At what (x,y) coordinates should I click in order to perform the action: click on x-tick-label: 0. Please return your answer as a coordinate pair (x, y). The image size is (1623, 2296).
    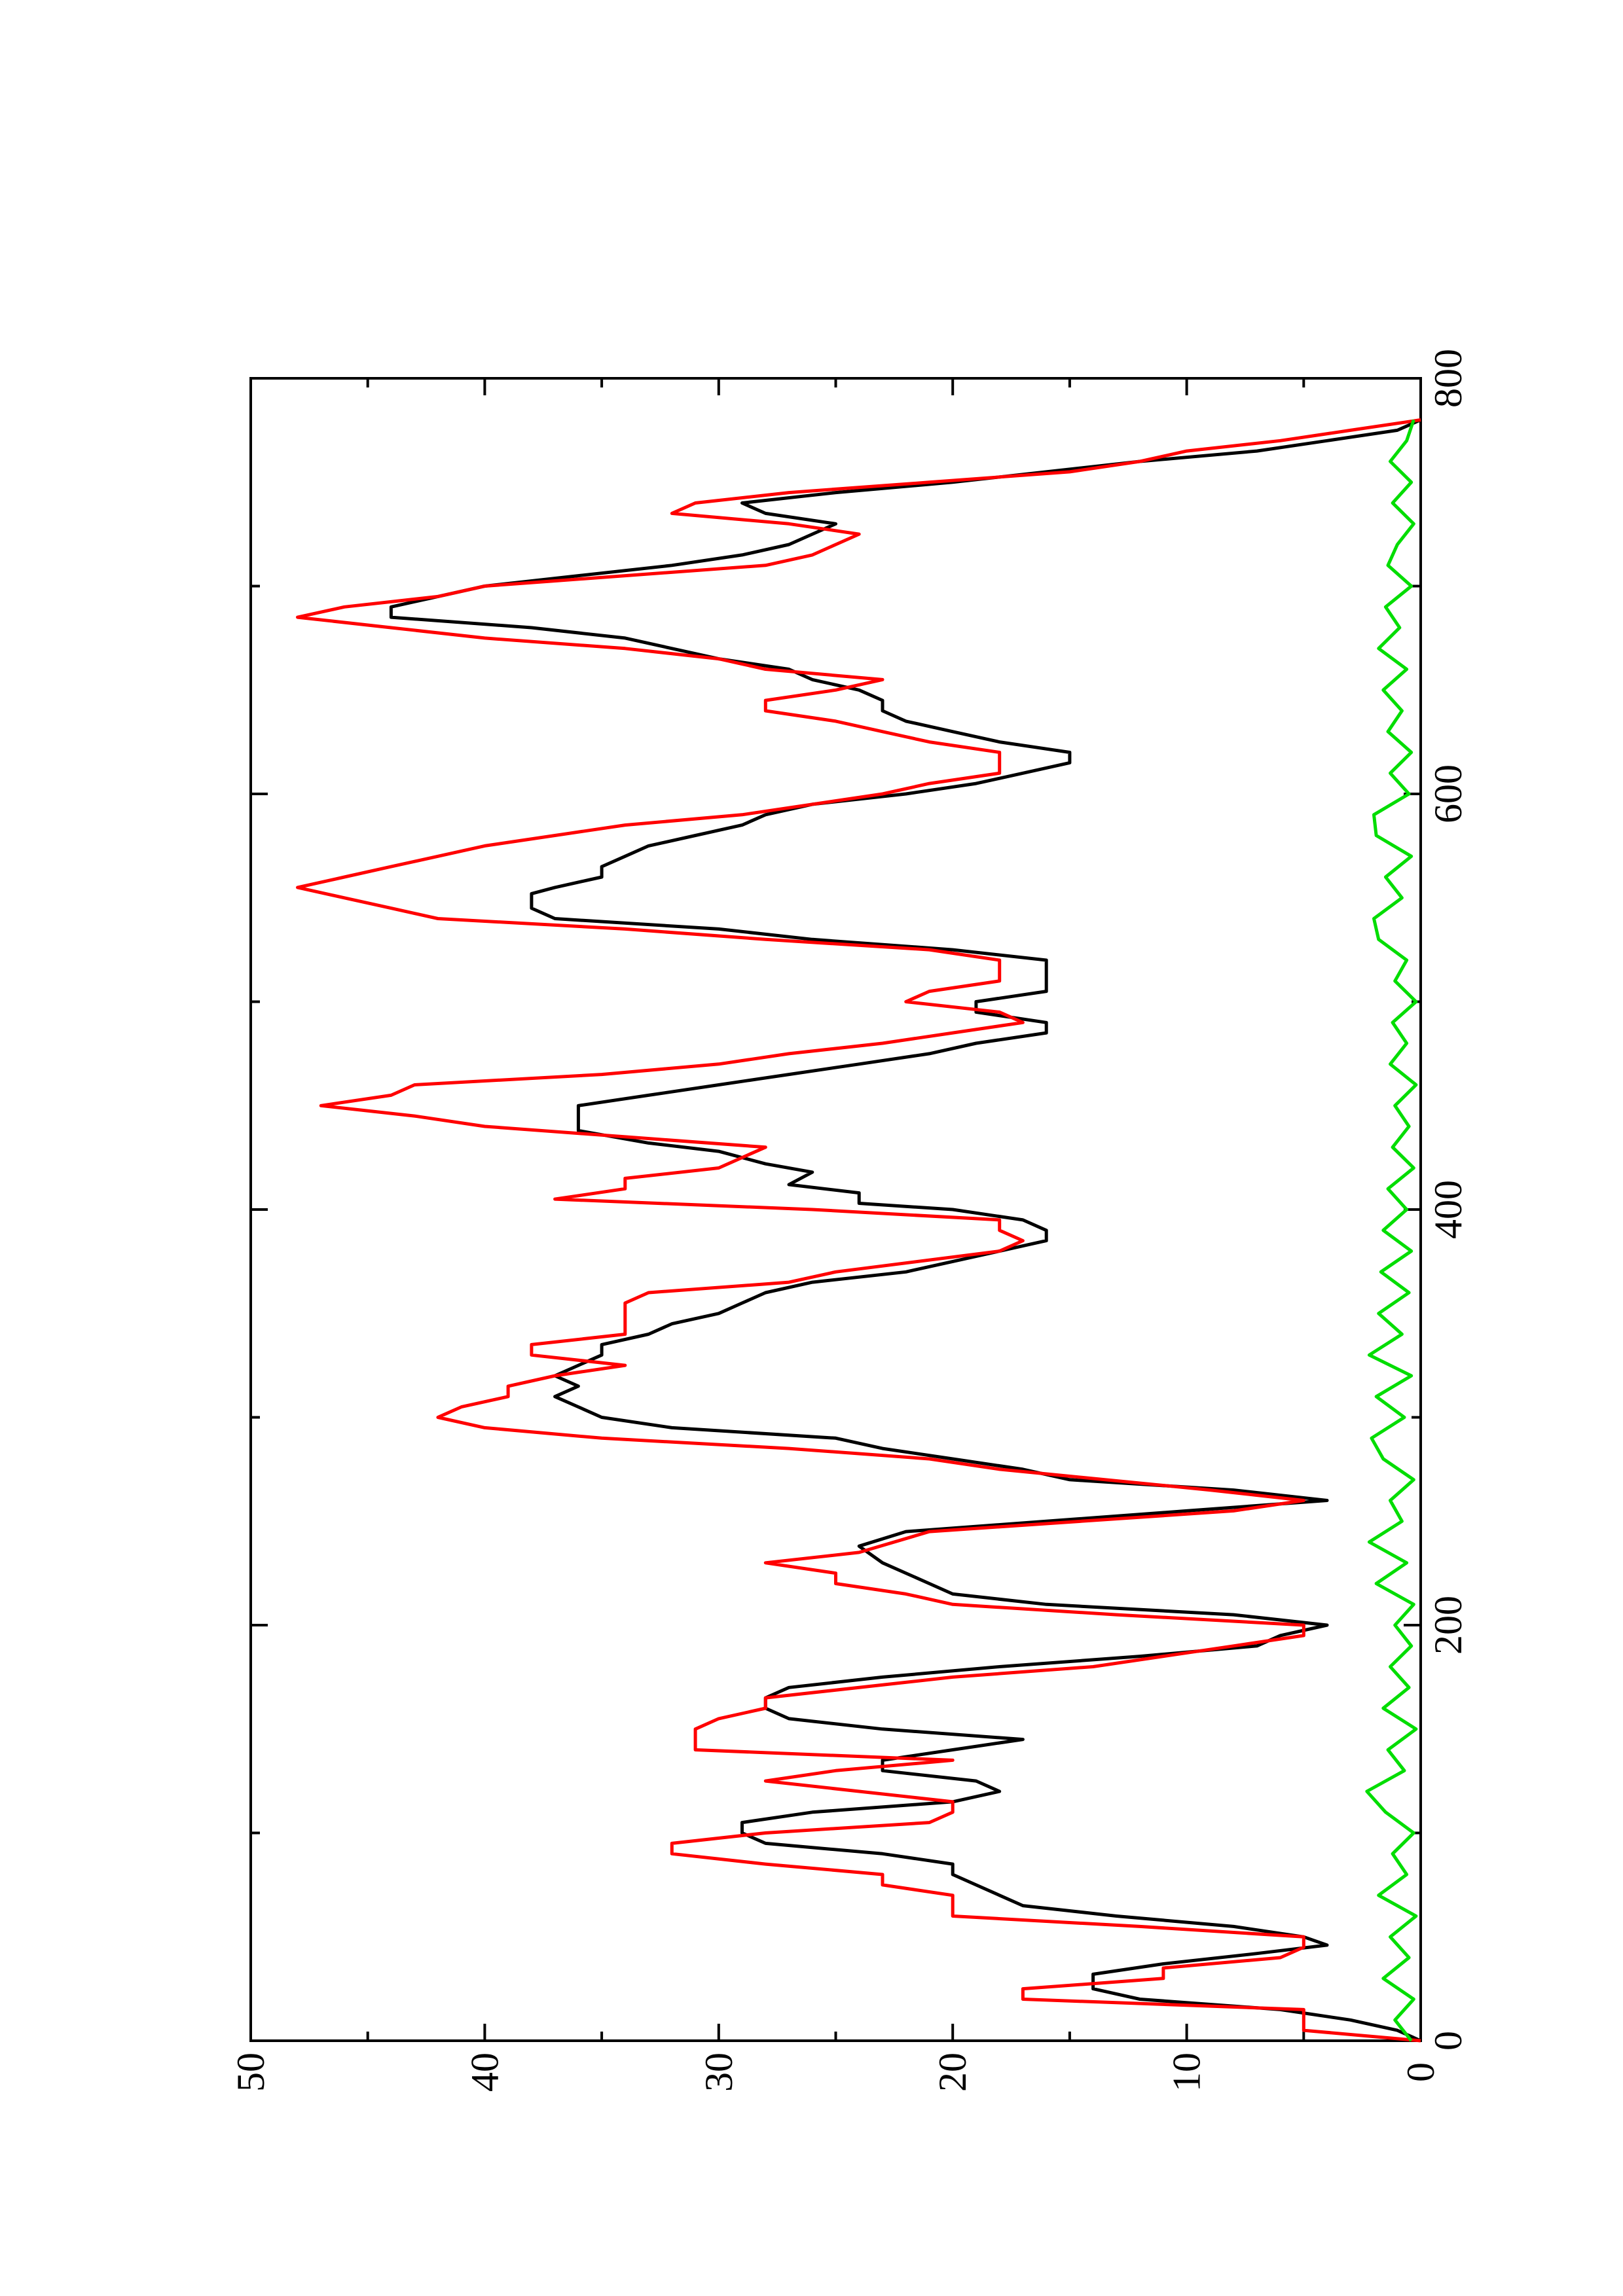
    Looking at the image, I should click on (1448, 2041).